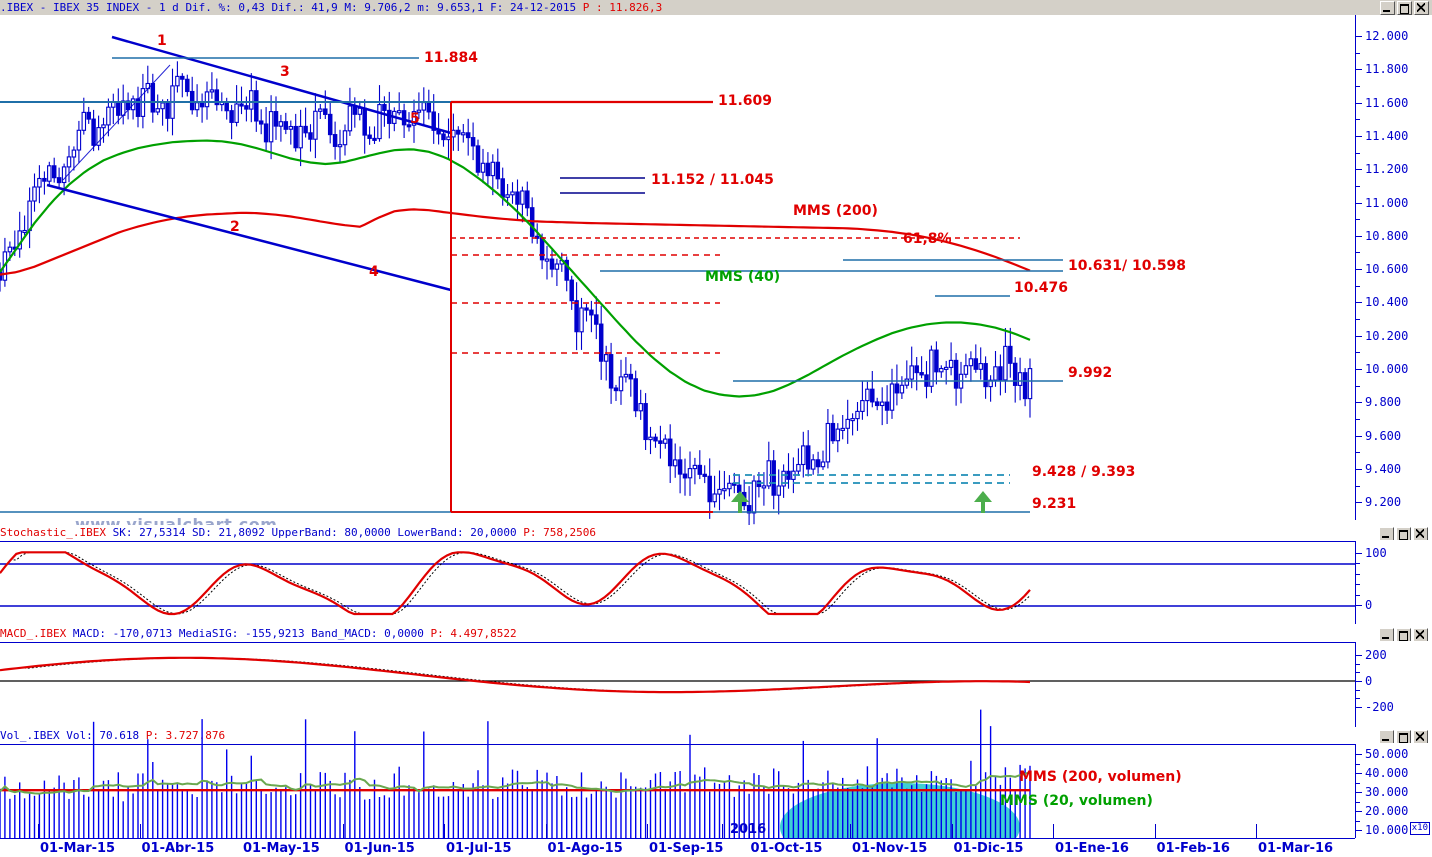 This screenshot has height=857, width=1432. I want to click on price-pane-title-price: P : 11.826,3, so click(622, 7).